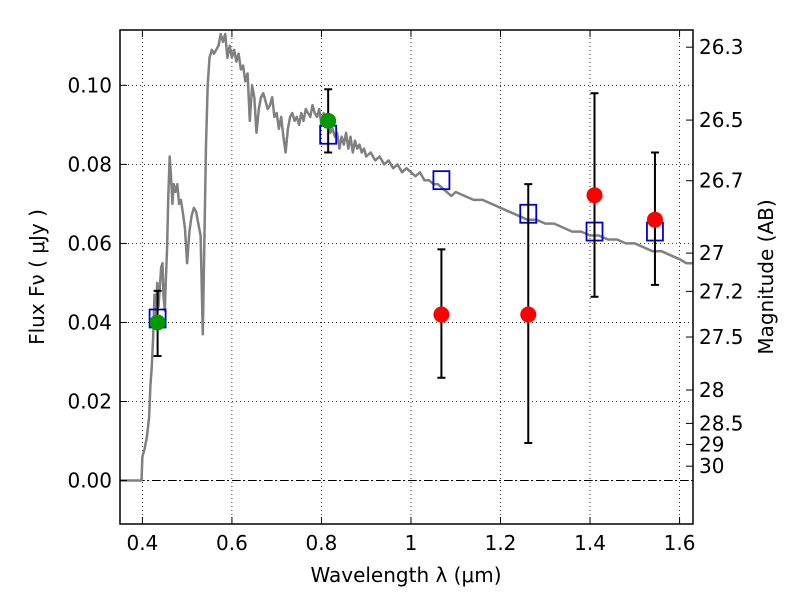 The width and height of the screenshot is (800, 600). I want to click on y2-tick-label: 30, so click(711, 466).